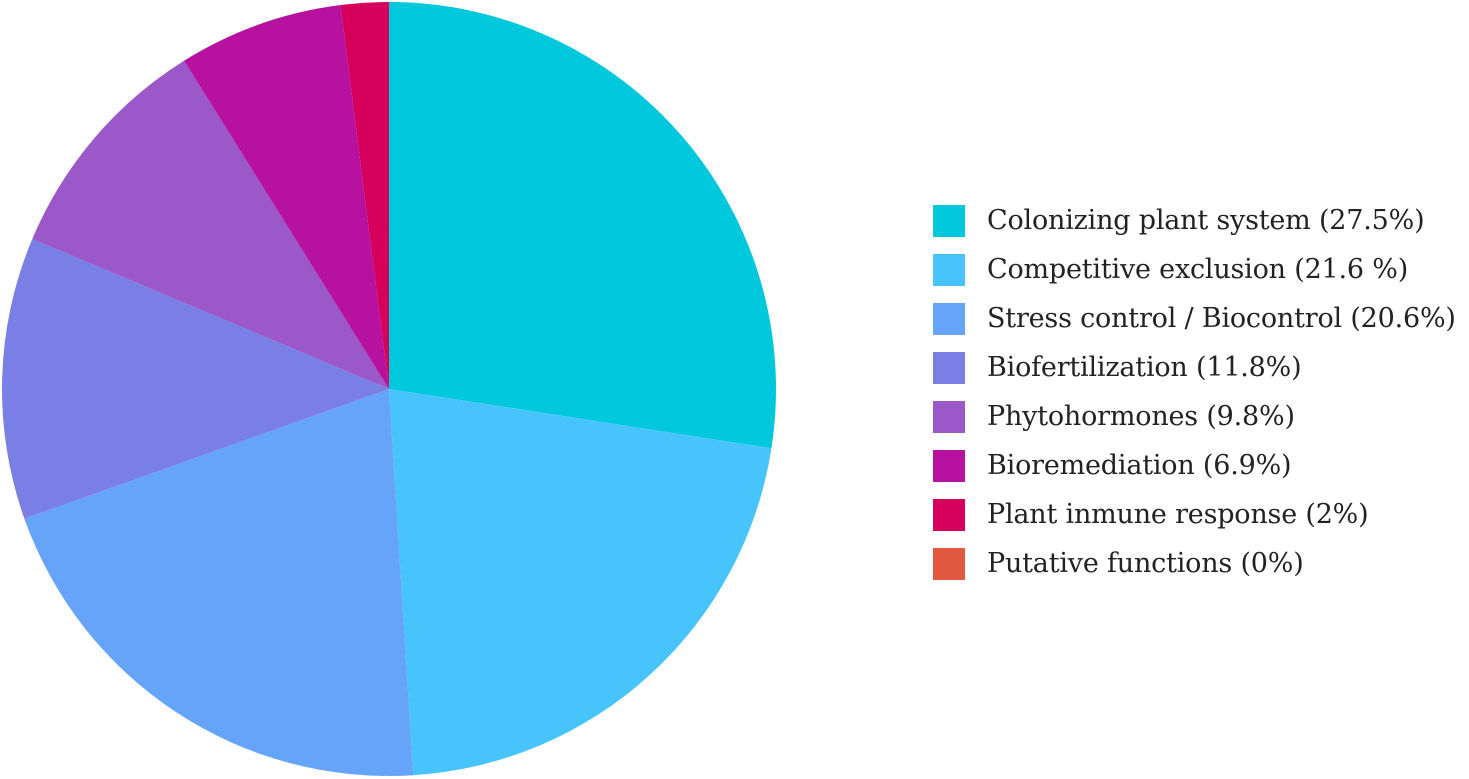 The width and height of the screenshot is (1469, 779). I want to click on legend-label: Competitive exclusion (21.6 %), so click(1198, 269).